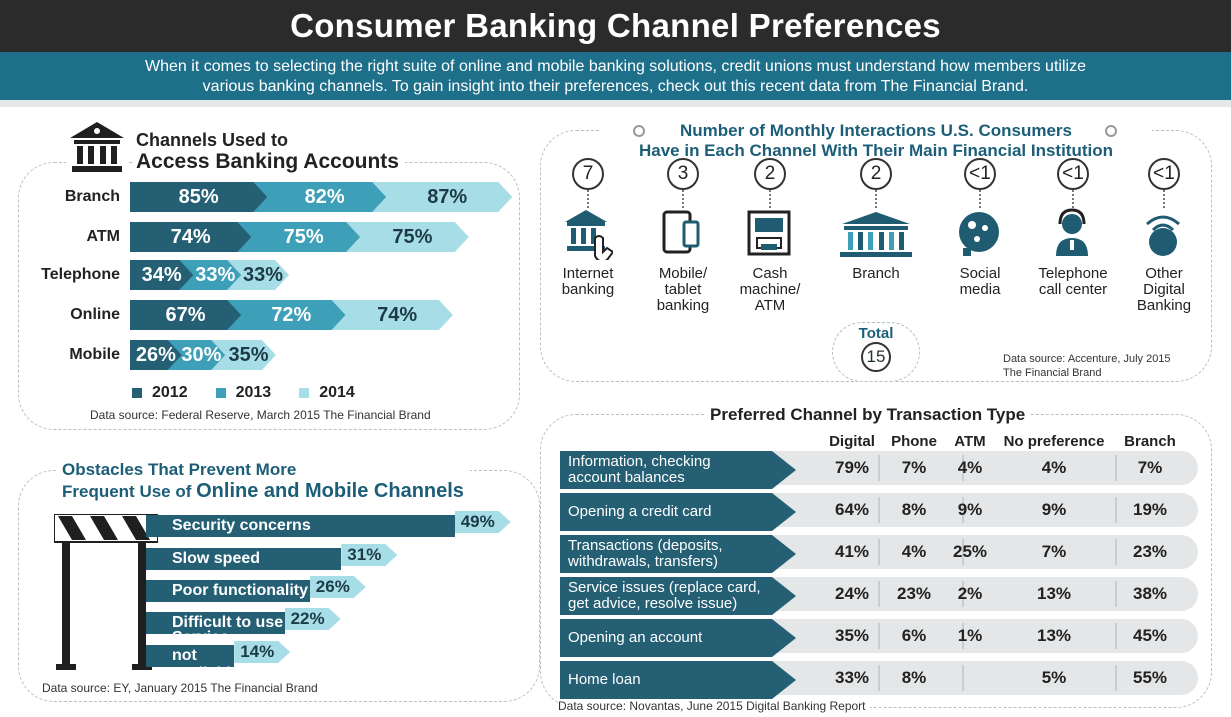 This screenshot has width=1231, height=717. I want to click on obstacles-title-part-b: Online and Mobile Channels, so click(330, 491).